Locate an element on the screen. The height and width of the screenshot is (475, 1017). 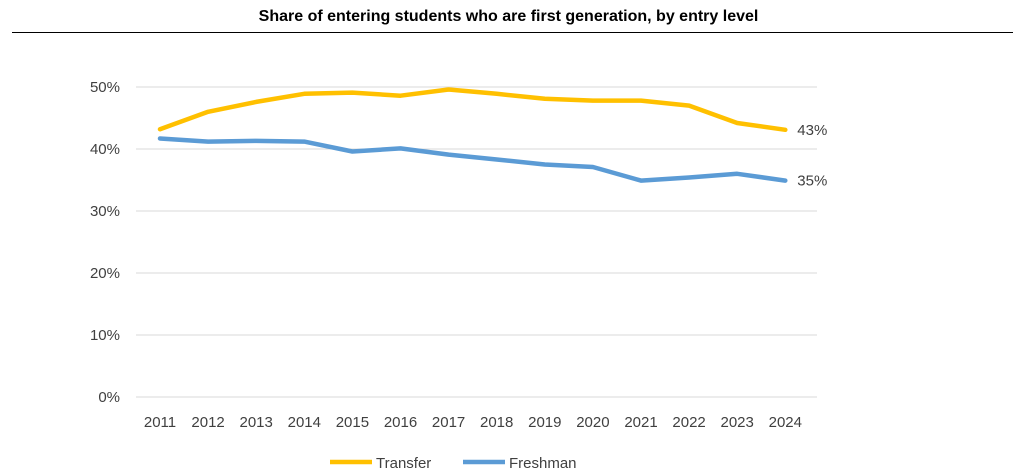
y-tick-label: 40% is located at coordinates (105, 149).